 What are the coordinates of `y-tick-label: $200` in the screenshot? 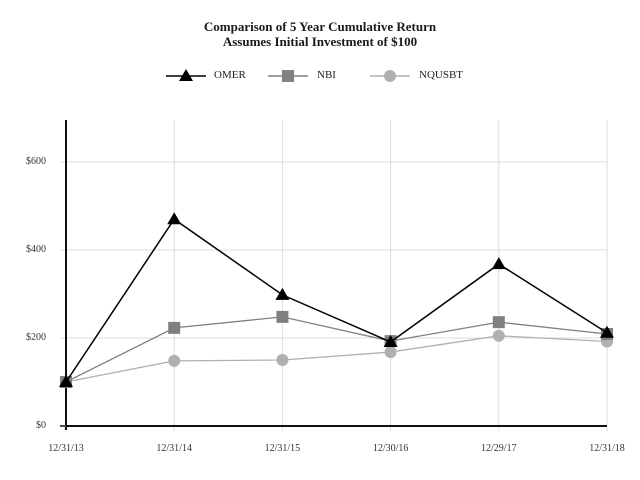 It's located at (36, 337).